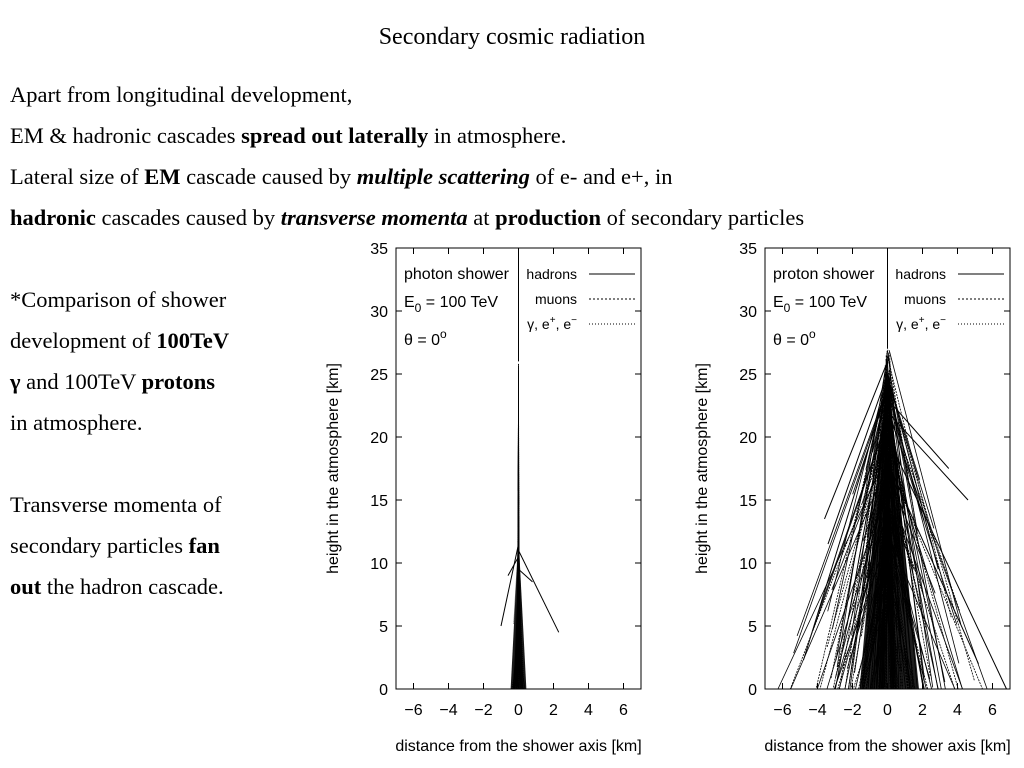  I want to click on emphasis-em: EM, so click(162, 176).